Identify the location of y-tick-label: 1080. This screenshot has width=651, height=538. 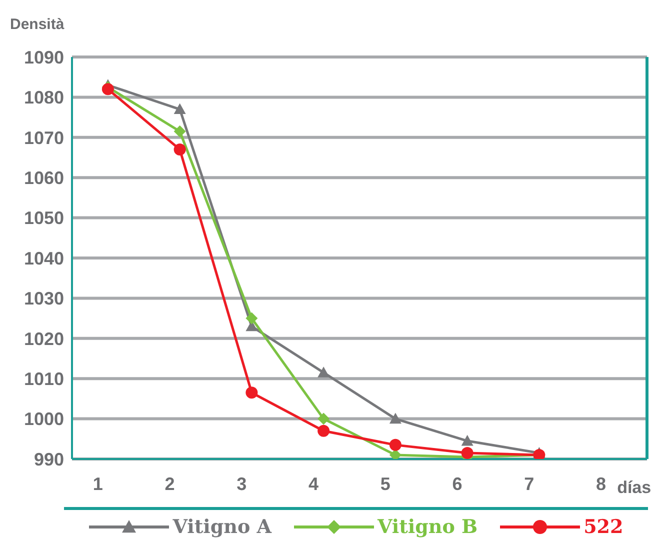
(44, 98).